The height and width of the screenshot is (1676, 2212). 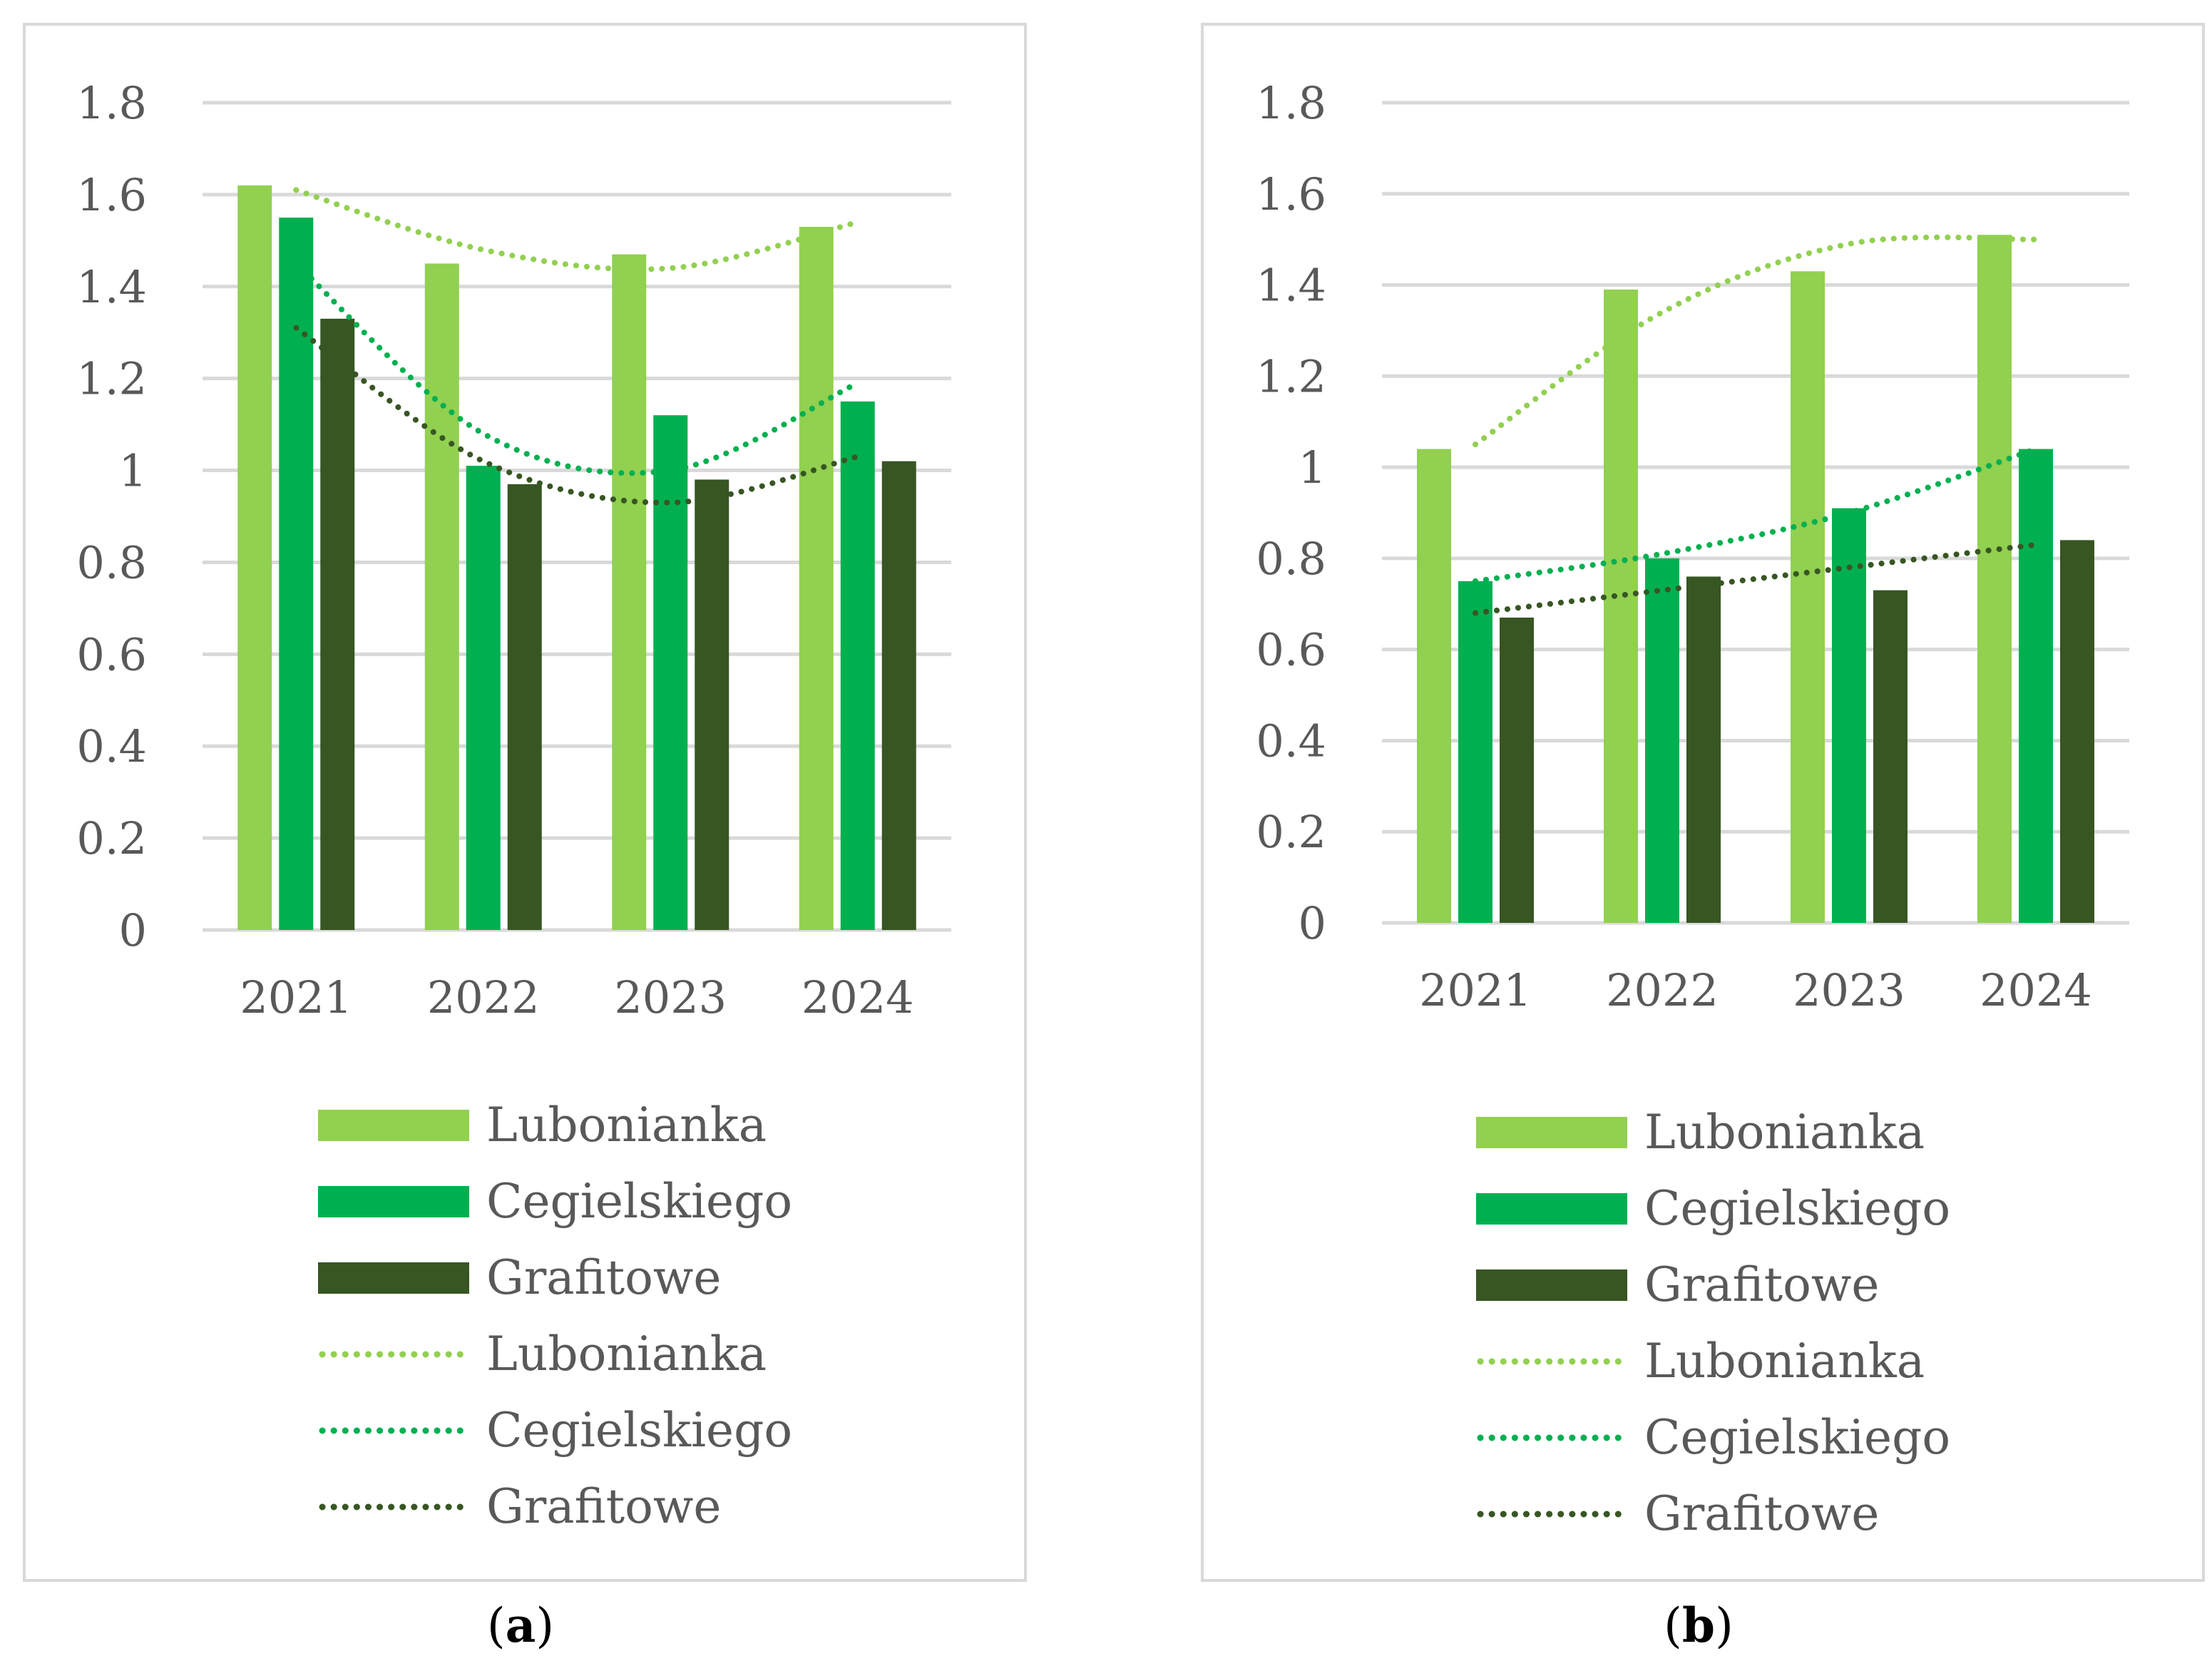 I want to click on caption-b: (b), so click(x=1699, y=1626).